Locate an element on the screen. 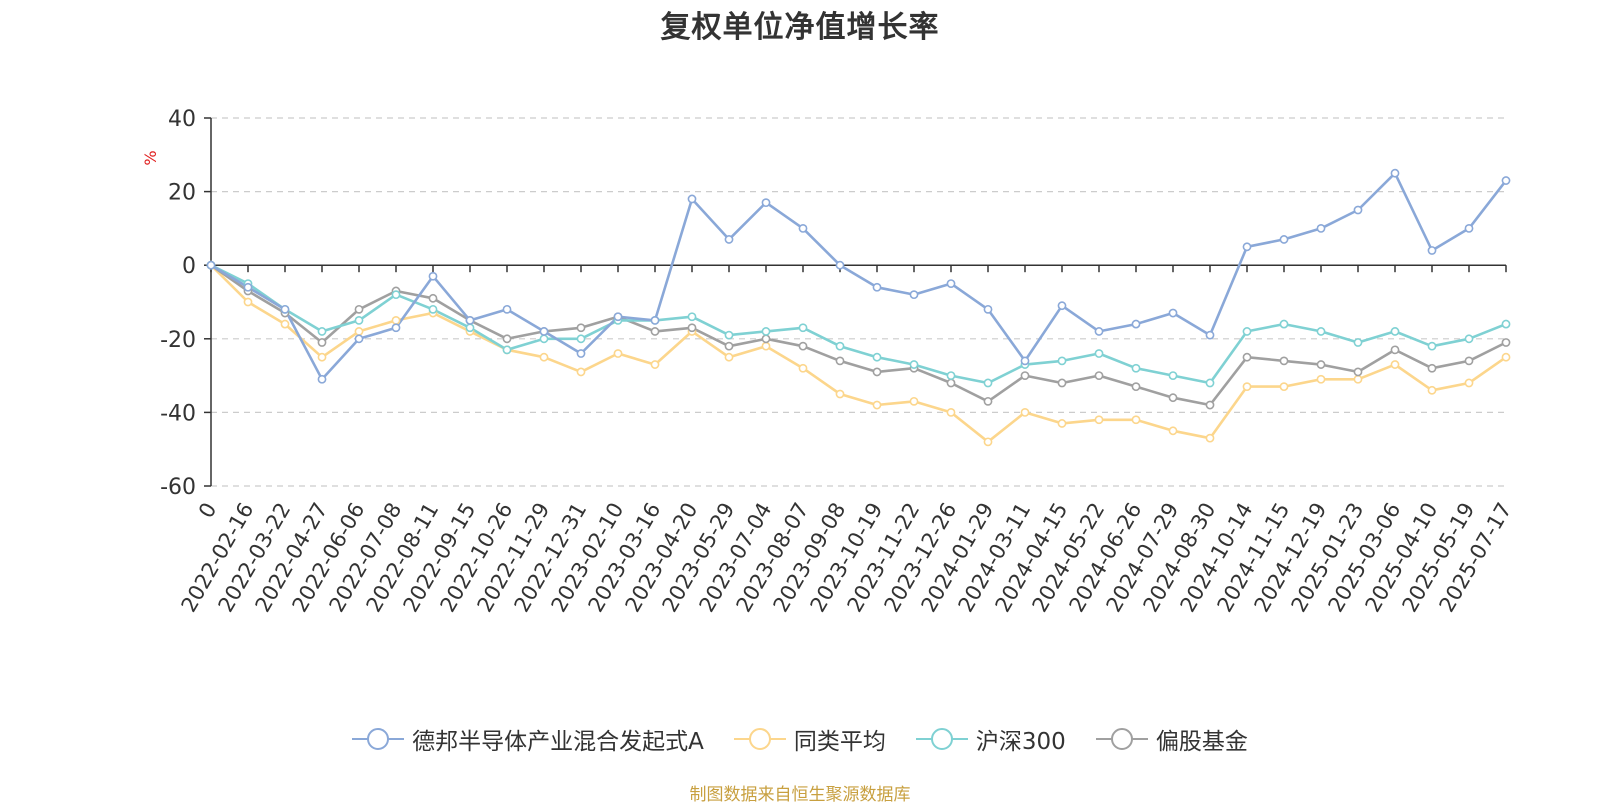 The width and height of the screenshot is (1600, 805). source-note: 制图数据来自恒生聚源数据库 is located at coordinates (800, 795).